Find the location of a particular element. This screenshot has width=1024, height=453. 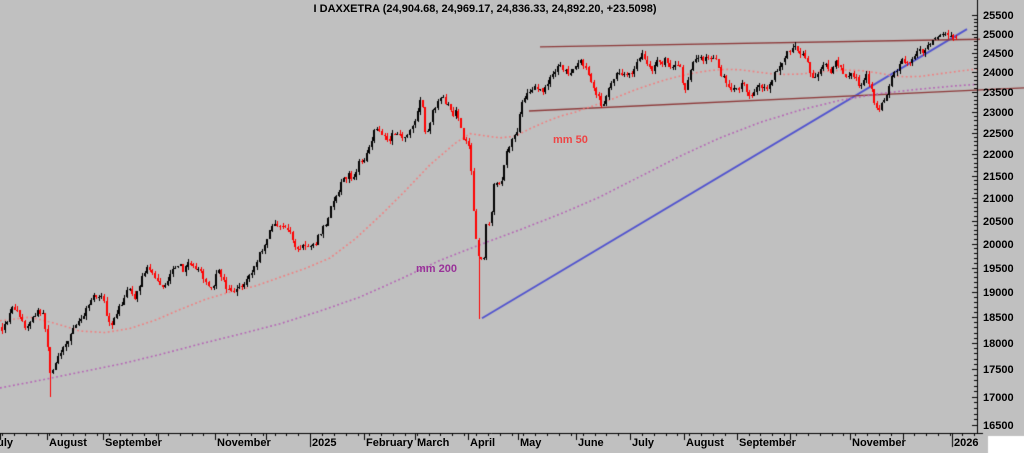

x-axis-month-label: 2026 is located at coordinates (966, 443).